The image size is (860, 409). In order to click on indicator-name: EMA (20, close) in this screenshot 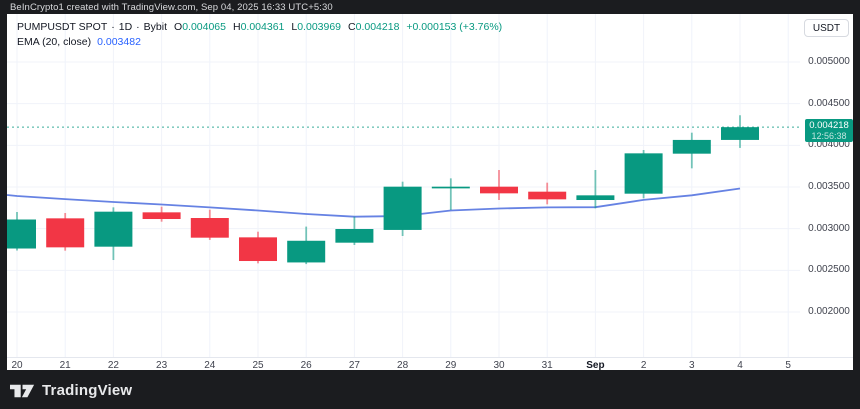, I will do `click(54, 41)`.